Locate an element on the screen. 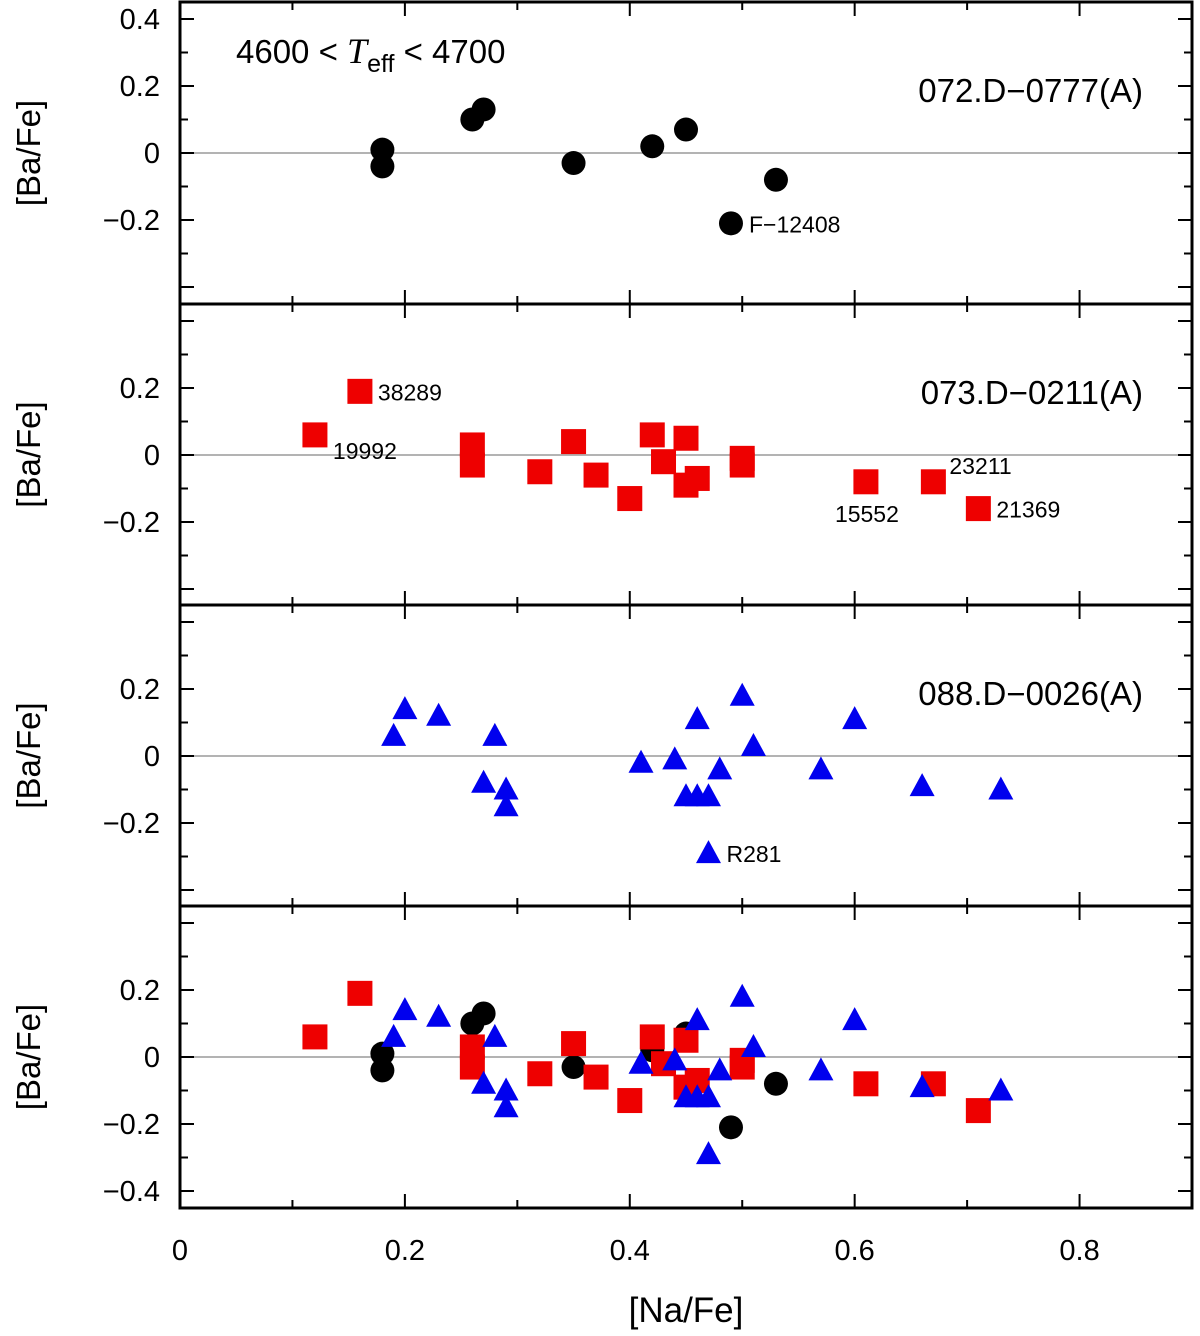 The image size is (1200, 1336). y-tick-label: 0.4 is located at coordinates (140, 20).